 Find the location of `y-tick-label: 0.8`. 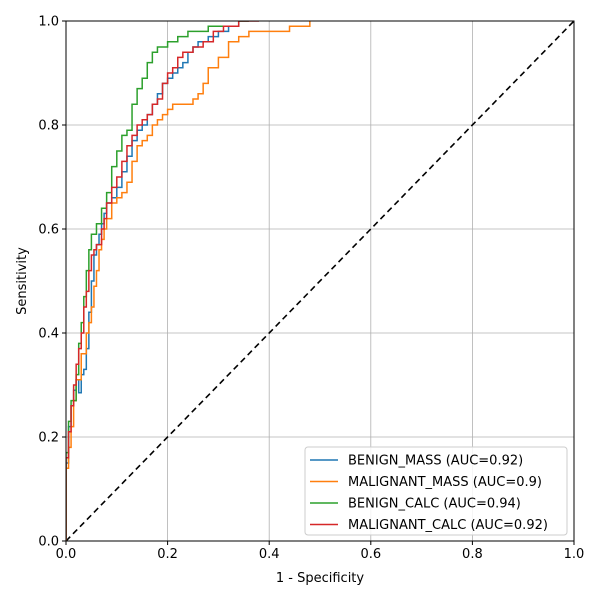

y-tick-label: 0.8 is located at coordinates (48, 126).